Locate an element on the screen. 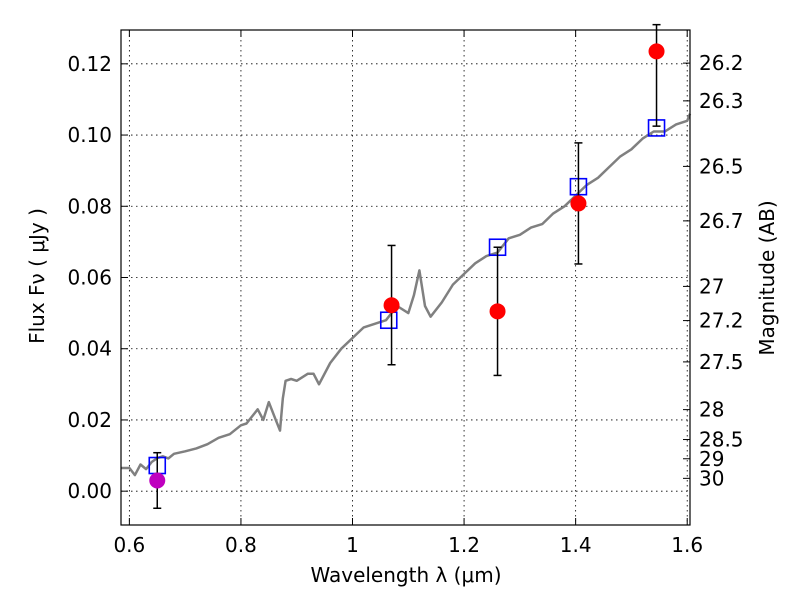  x-tick-label: 1 is located at coordinates (352, 545).